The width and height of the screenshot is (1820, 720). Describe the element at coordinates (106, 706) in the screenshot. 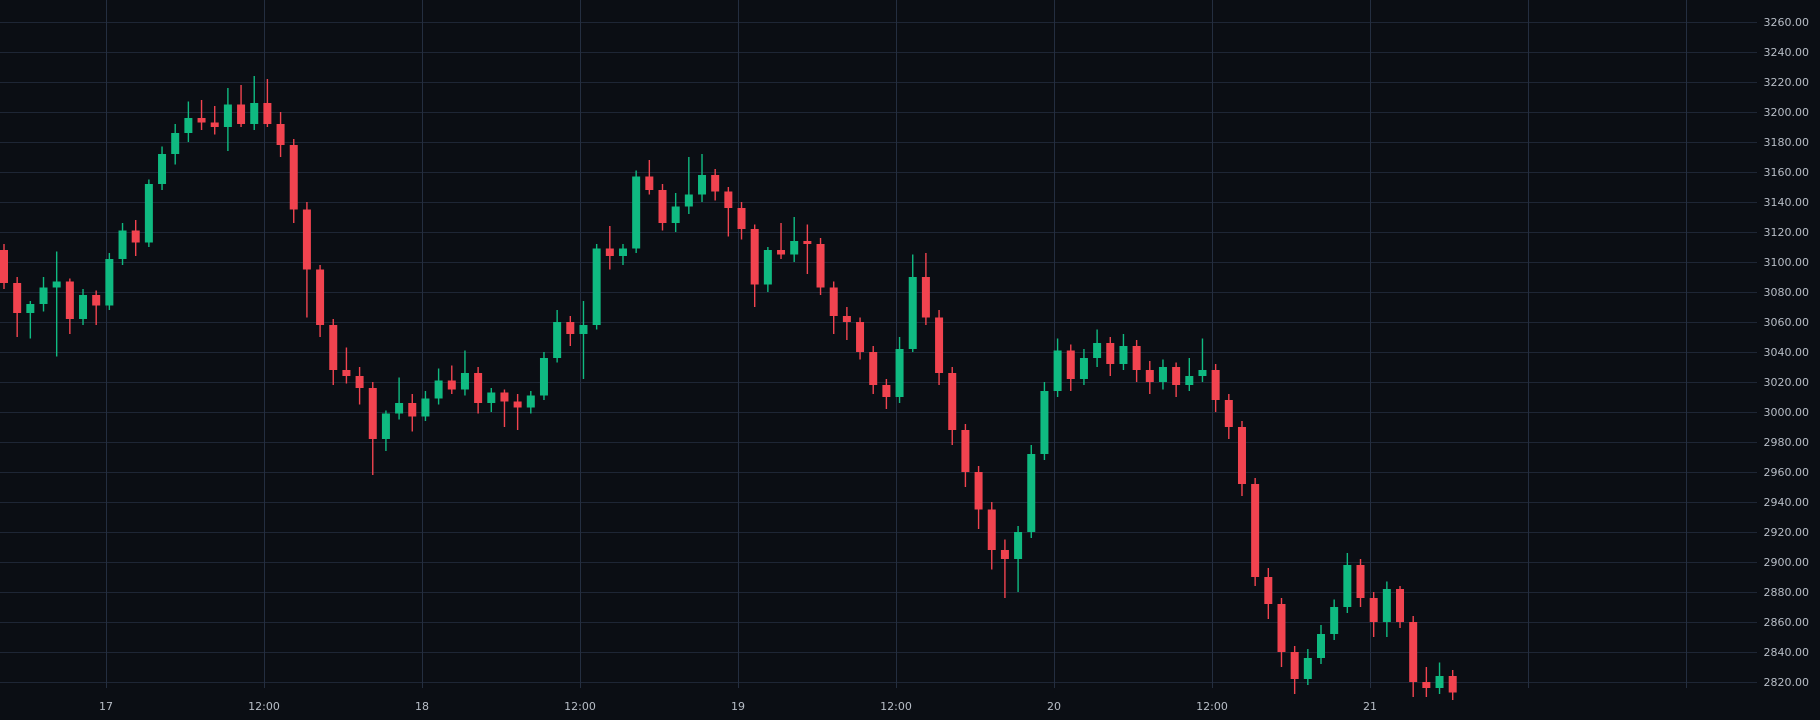

I see `time-axis-label: 17` at that location.